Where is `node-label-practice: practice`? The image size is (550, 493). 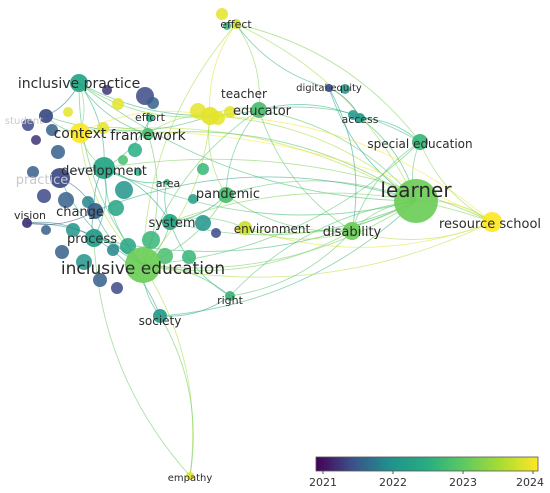
node-label-practice: practice is located at coordinates (42, 180).